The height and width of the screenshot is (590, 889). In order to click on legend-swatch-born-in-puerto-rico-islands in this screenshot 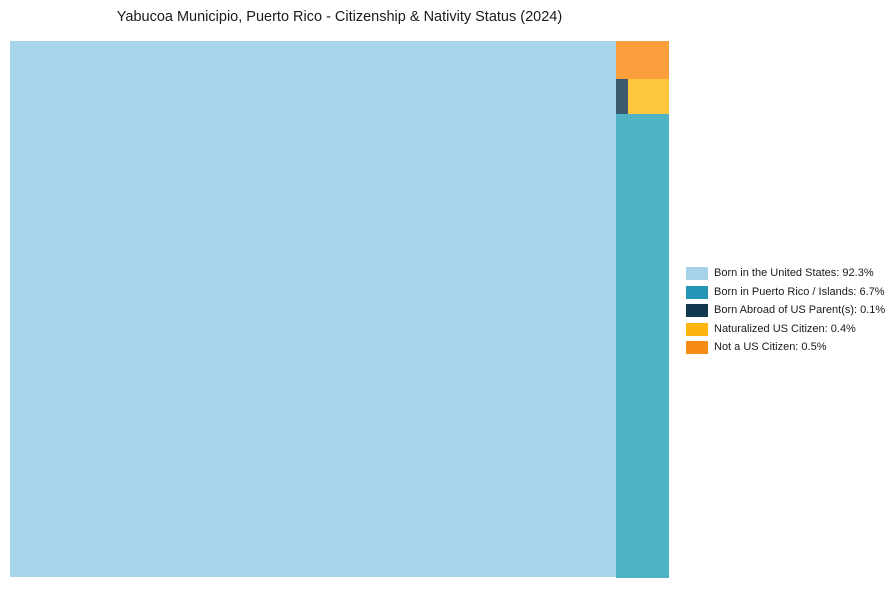, I will do `click(697, 292)`.